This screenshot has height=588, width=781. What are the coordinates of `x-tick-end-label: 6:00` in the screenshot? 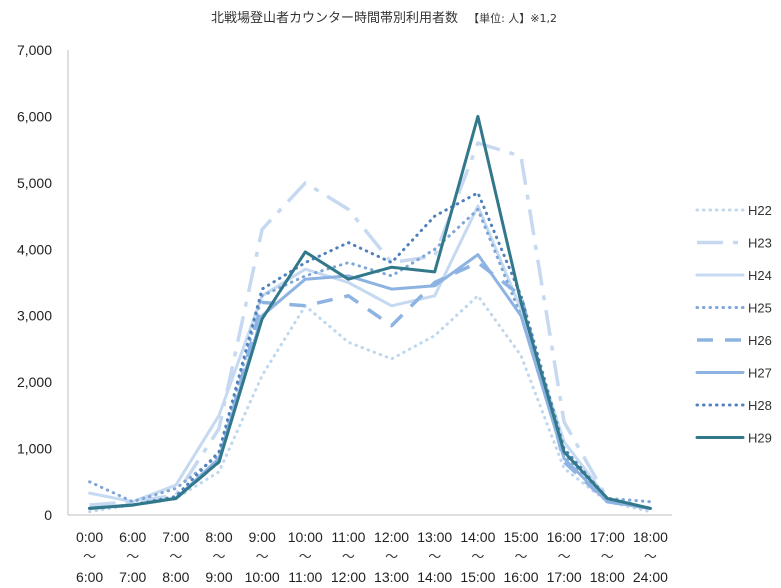 It's located at (89, 577).